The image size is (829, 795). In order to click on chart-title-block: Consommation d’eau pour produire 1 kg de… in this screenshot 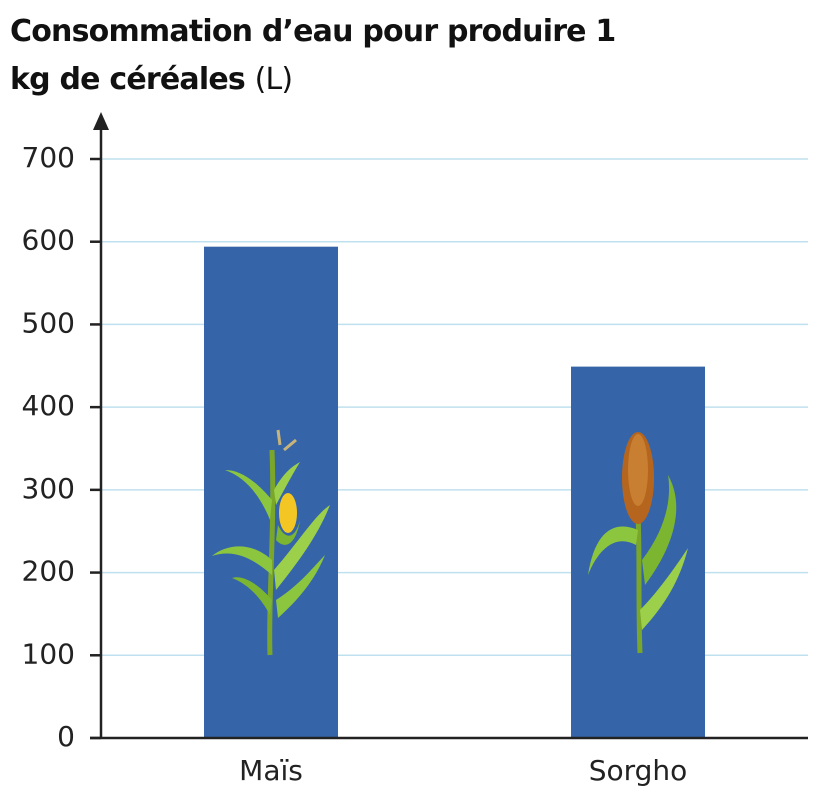, I will do `click(330, 56)`.